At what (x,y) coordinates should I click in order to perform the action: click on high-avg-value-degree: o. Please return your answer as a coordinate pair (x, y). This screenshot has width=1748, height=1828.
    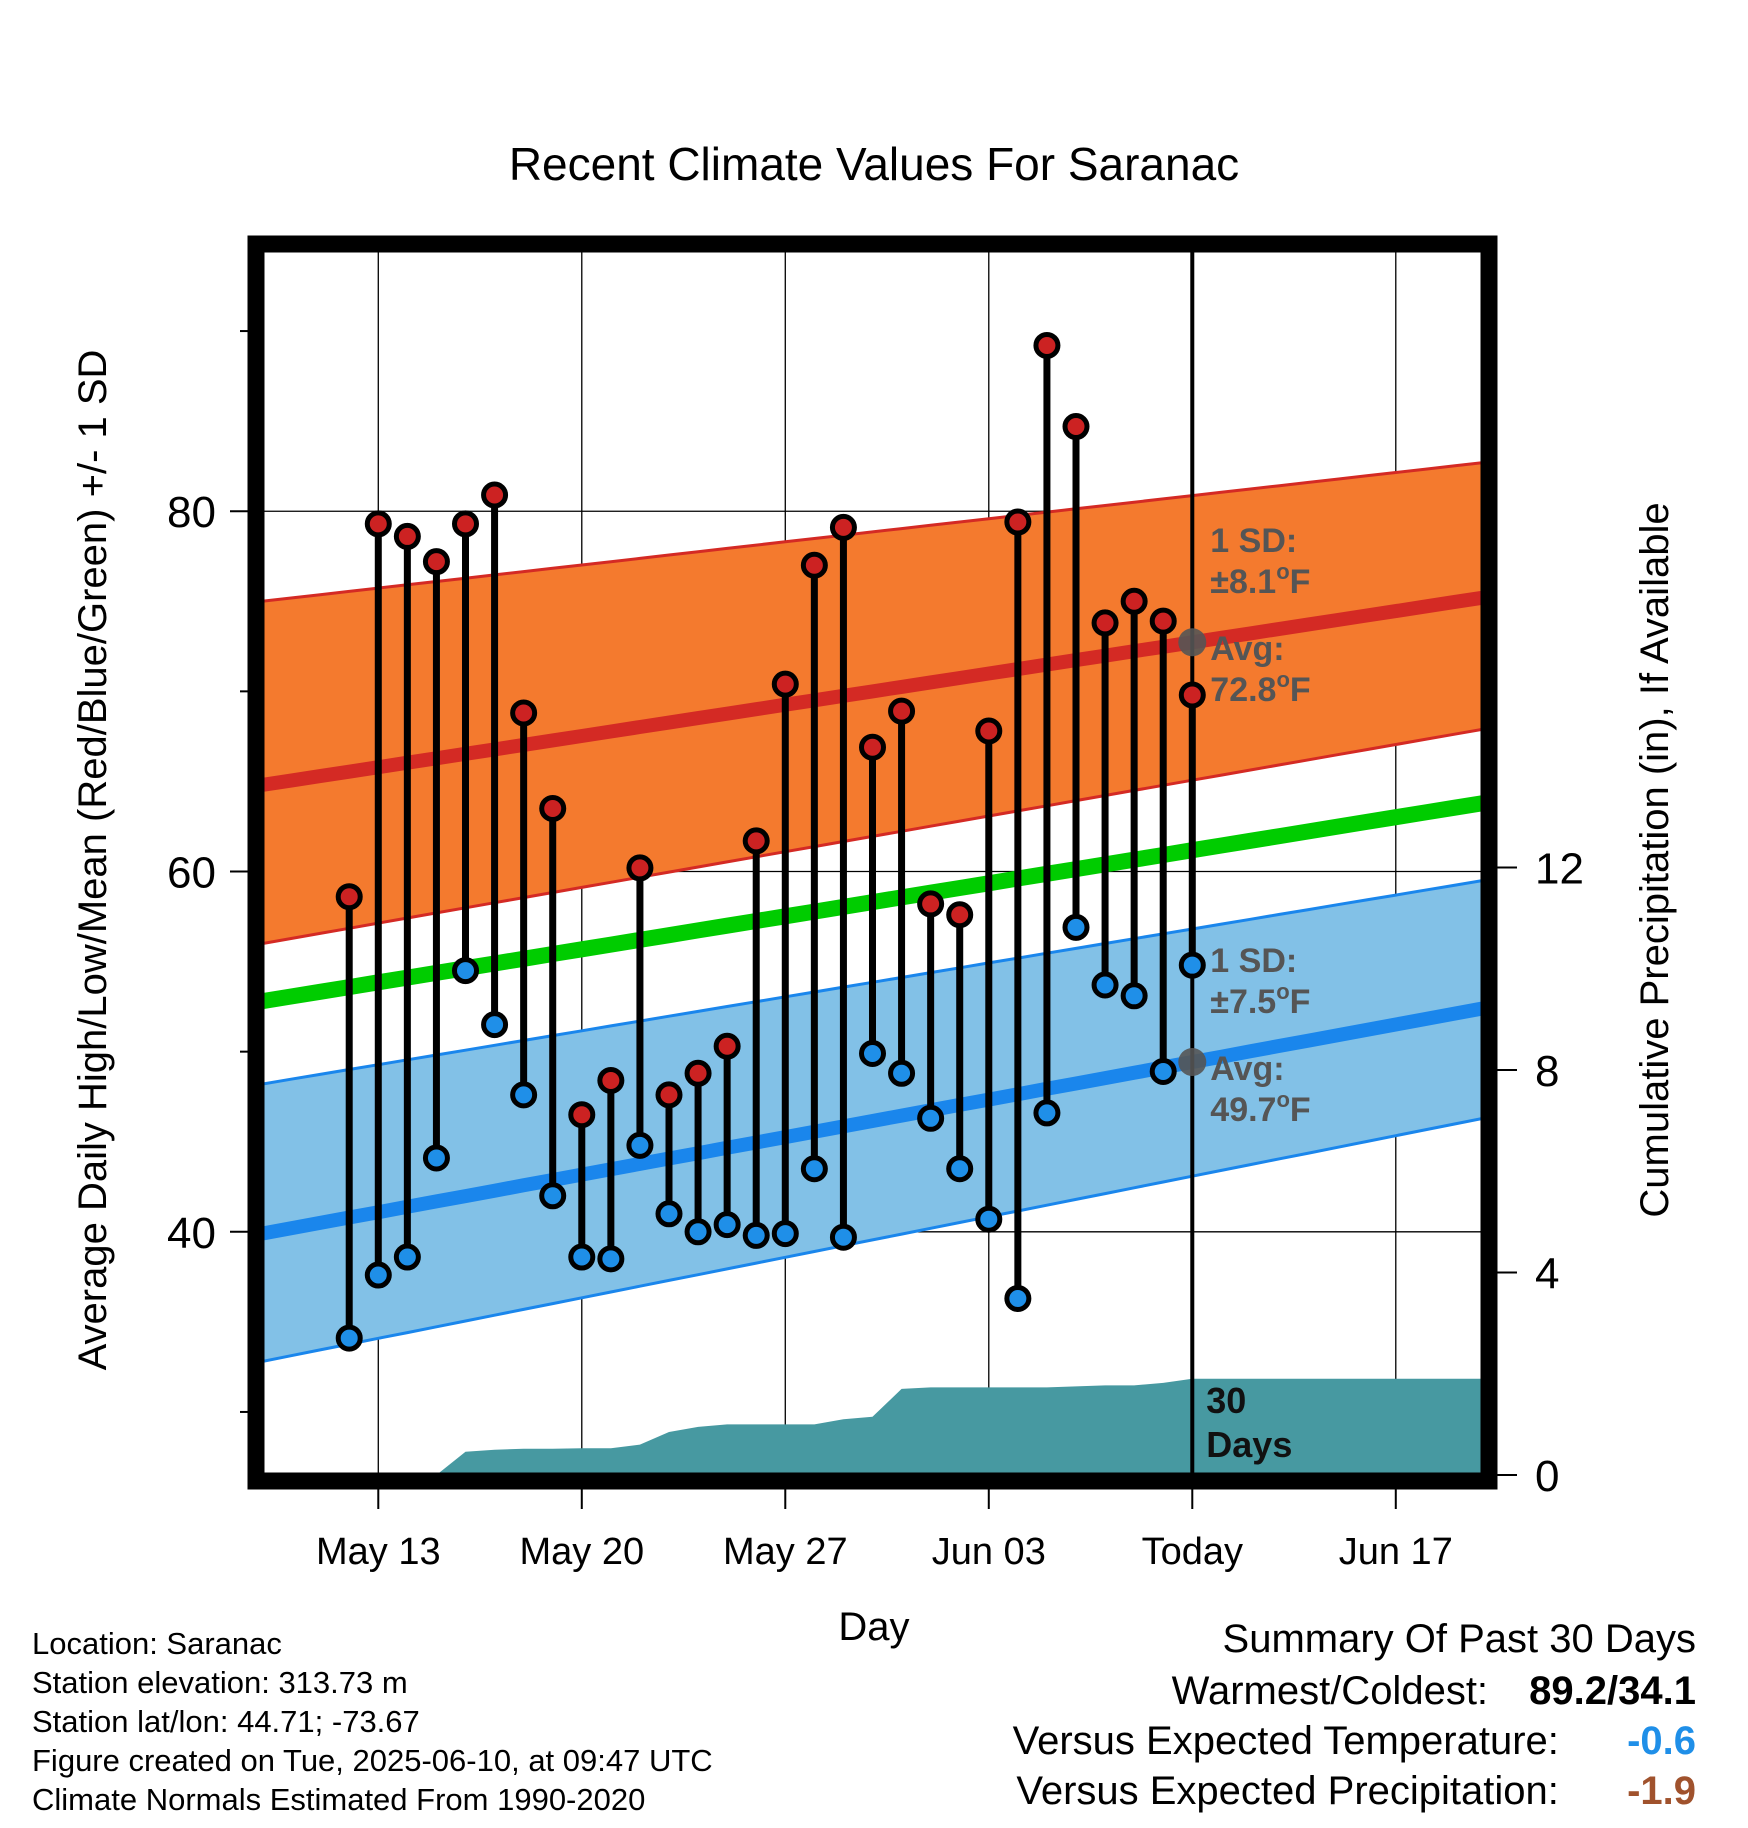
    Looking at the image, I should click on (1282, 679).